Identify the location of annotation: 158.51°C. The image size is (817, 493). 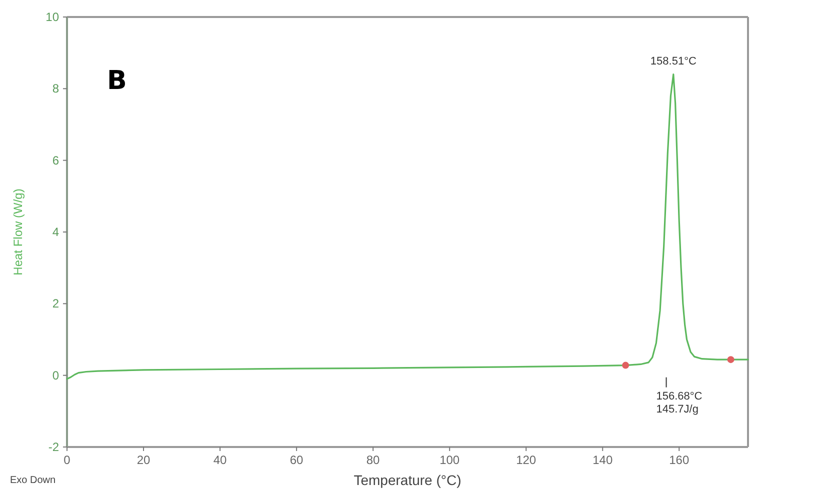
(673, 61).